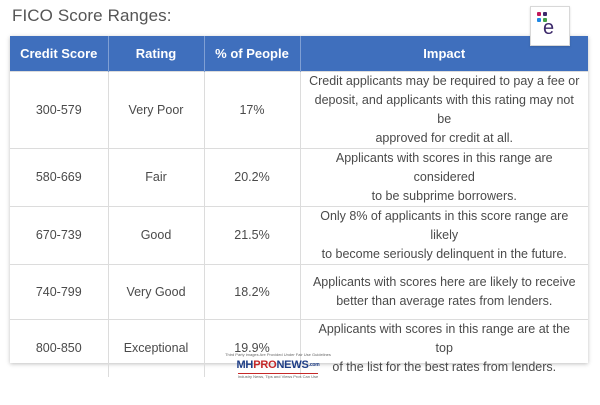 The image size is (600, 405). I want to click on cell-credit-score: 580-669, so click(59, 177).